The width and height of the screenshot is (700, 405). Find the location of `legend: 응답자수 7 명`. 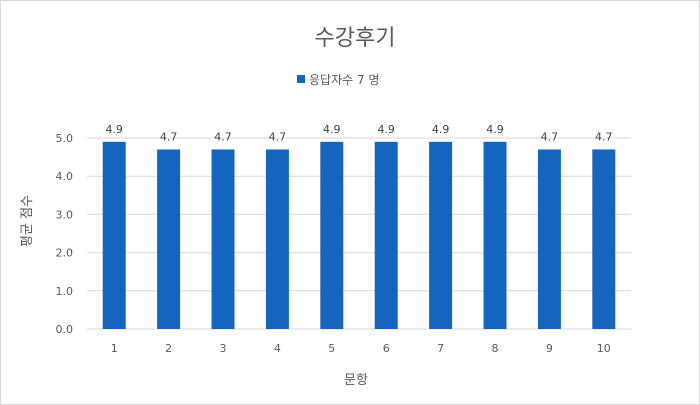

legend: 응답자수 7 명 is located at coordinates (338, 80).